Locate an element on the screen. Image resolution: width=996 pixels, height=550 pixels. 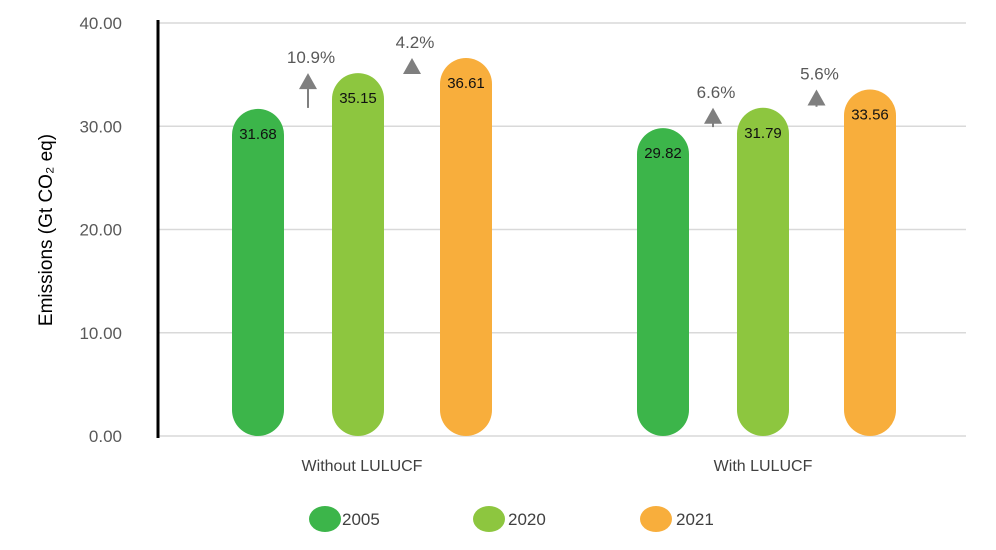
y-axis-label: Emissions (Gt CO₂ eq) is located at coordinates (46, 230).